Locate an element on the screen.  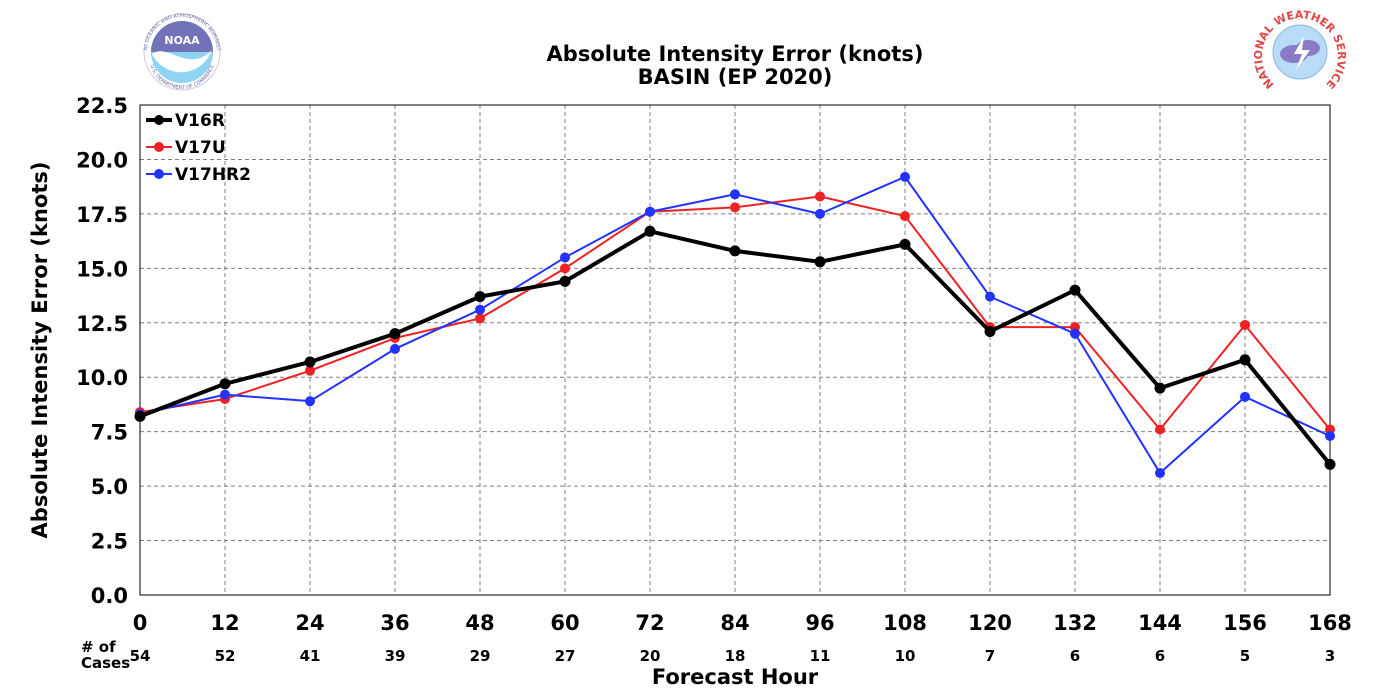
x-tick-label: 168 is located at coordinates (1330, 623).